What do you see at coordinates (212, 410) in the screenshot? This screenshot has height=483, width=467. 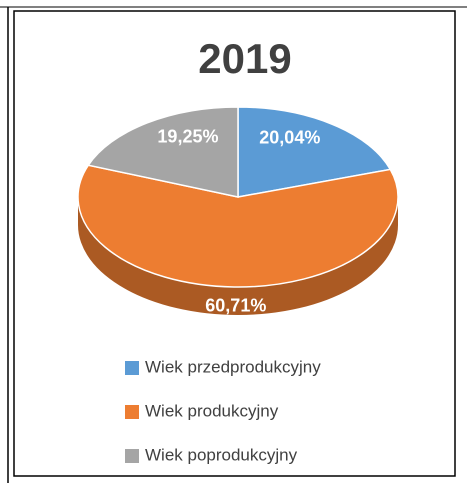 I see `legend-label: Wiek produkcyjny` at bounding box center [212, 410].